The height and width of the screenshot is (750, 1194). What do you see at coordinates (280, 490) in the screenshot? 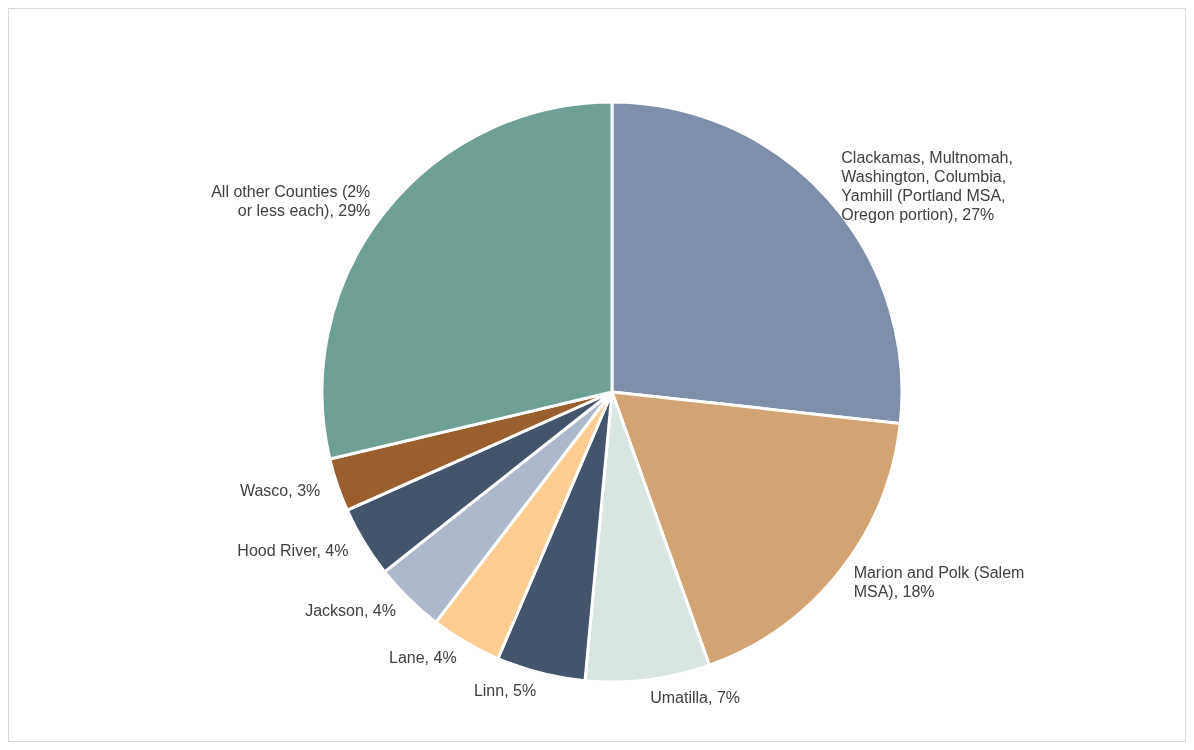
I see `slice-label: Wasco, 3%` at bounding box center [280, 490].